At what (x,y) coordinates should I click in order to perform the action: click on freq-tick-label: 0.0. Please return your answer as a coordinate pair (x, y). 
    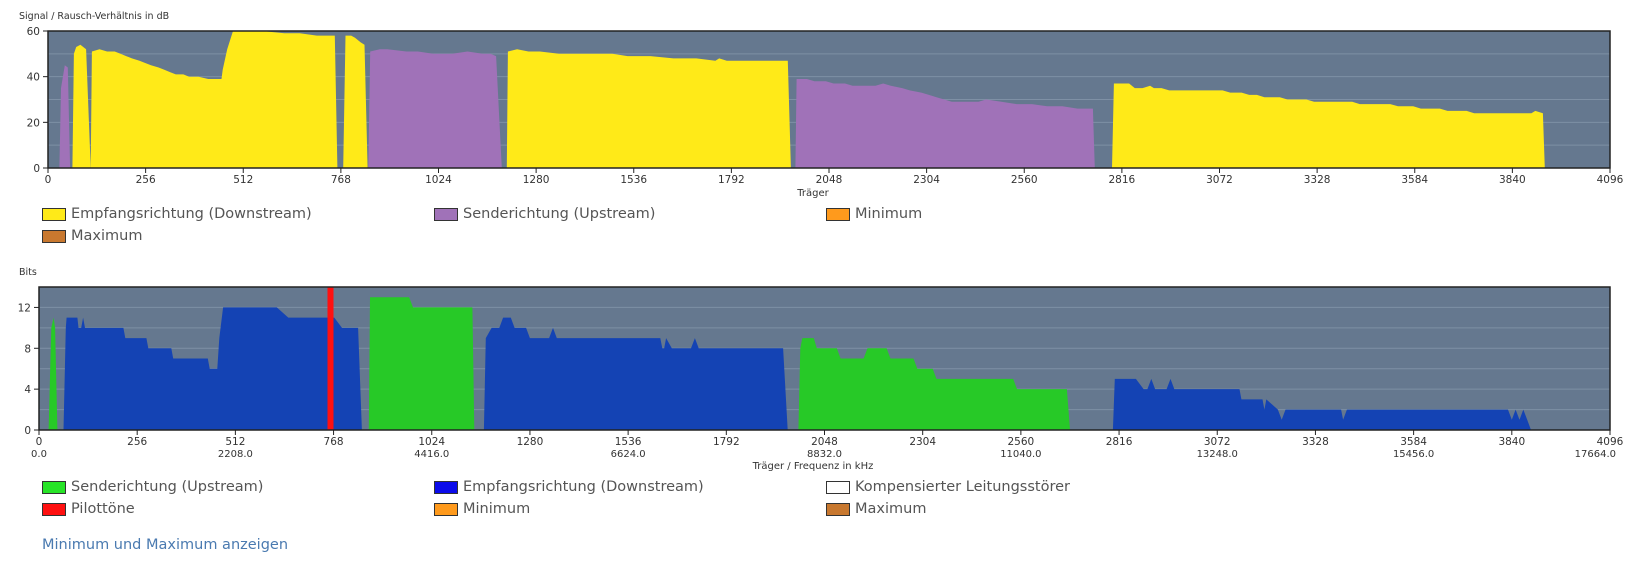
    Looking at the image, I should click on (39, 454).